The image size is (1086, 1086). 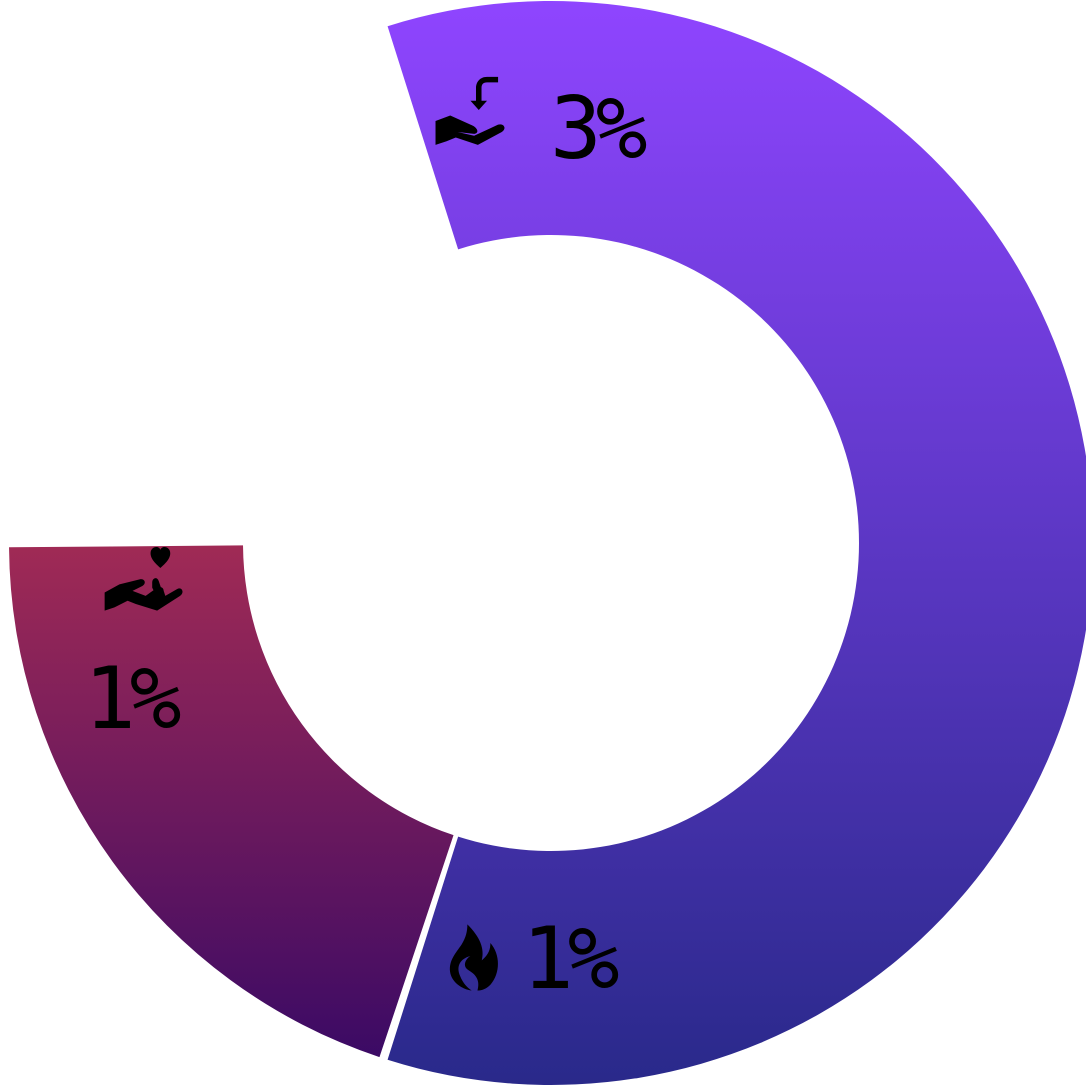 I want to click on segment-label-return: 3%, so click(x=598, y=129).